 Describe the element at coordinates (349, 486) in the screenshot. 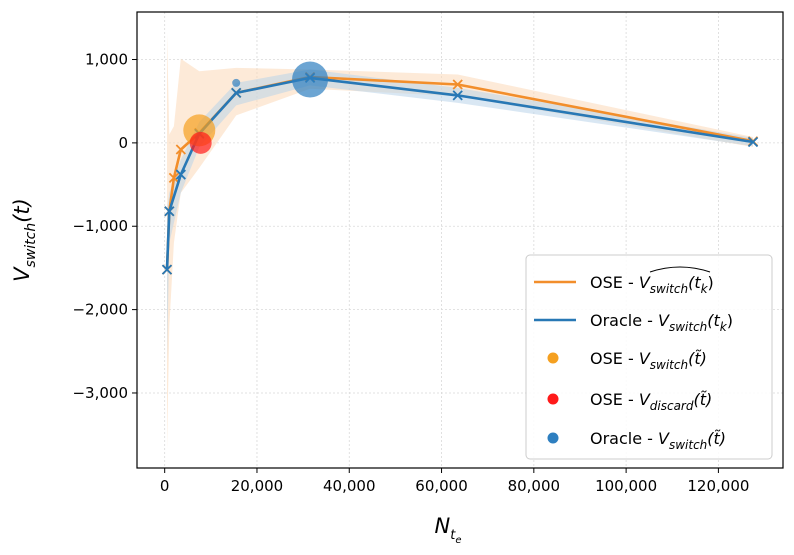

I see `x-tick-label: 40,000` at that location.